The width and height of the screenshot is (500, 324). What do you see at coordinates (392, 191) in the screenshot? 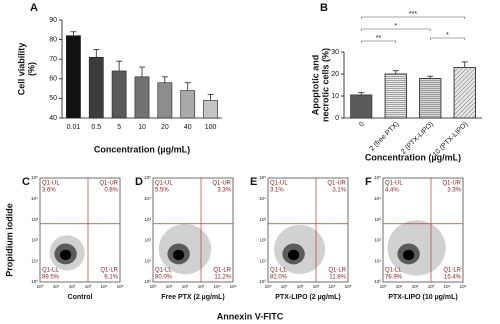
I see `quadrant-percent: 4.4%` at bounding box center [392, 191].